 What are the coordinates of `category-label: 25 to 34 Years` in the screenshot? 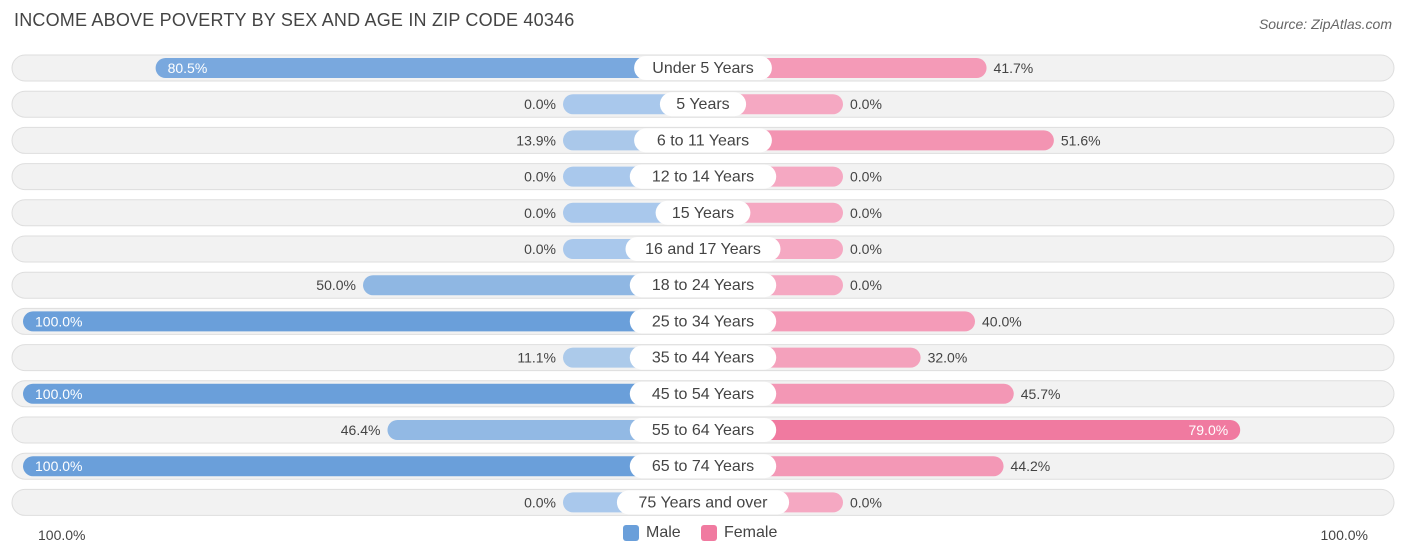 It's located at (703, 321).